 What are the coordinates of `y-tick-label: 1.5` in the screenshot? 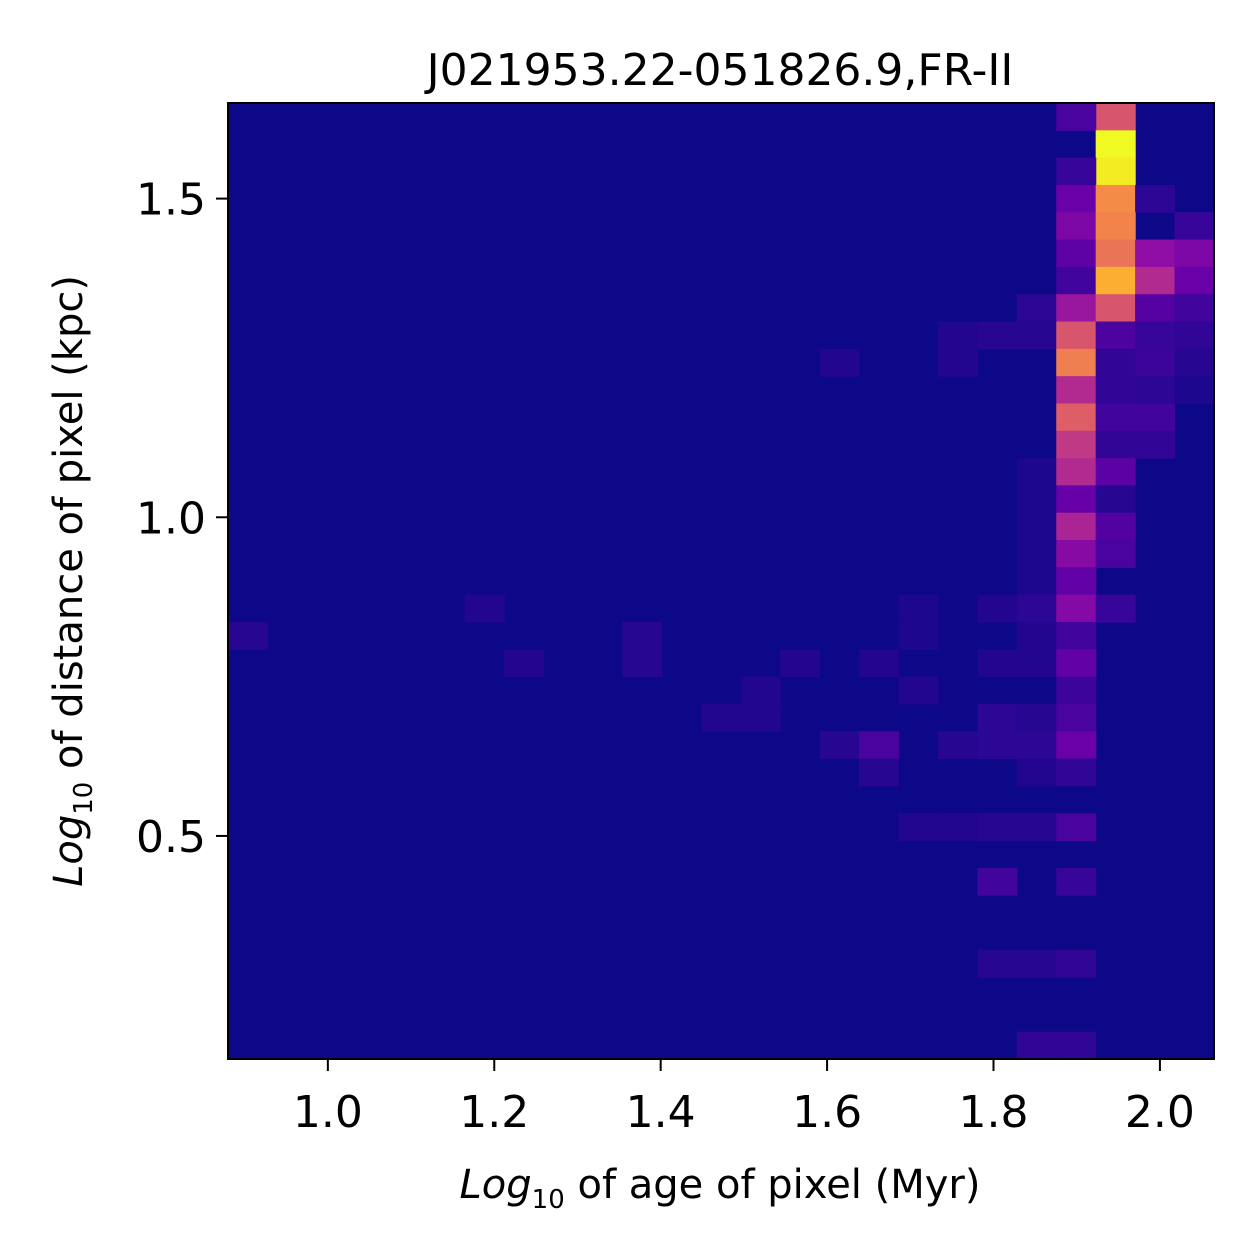 It's located at (171, 200).